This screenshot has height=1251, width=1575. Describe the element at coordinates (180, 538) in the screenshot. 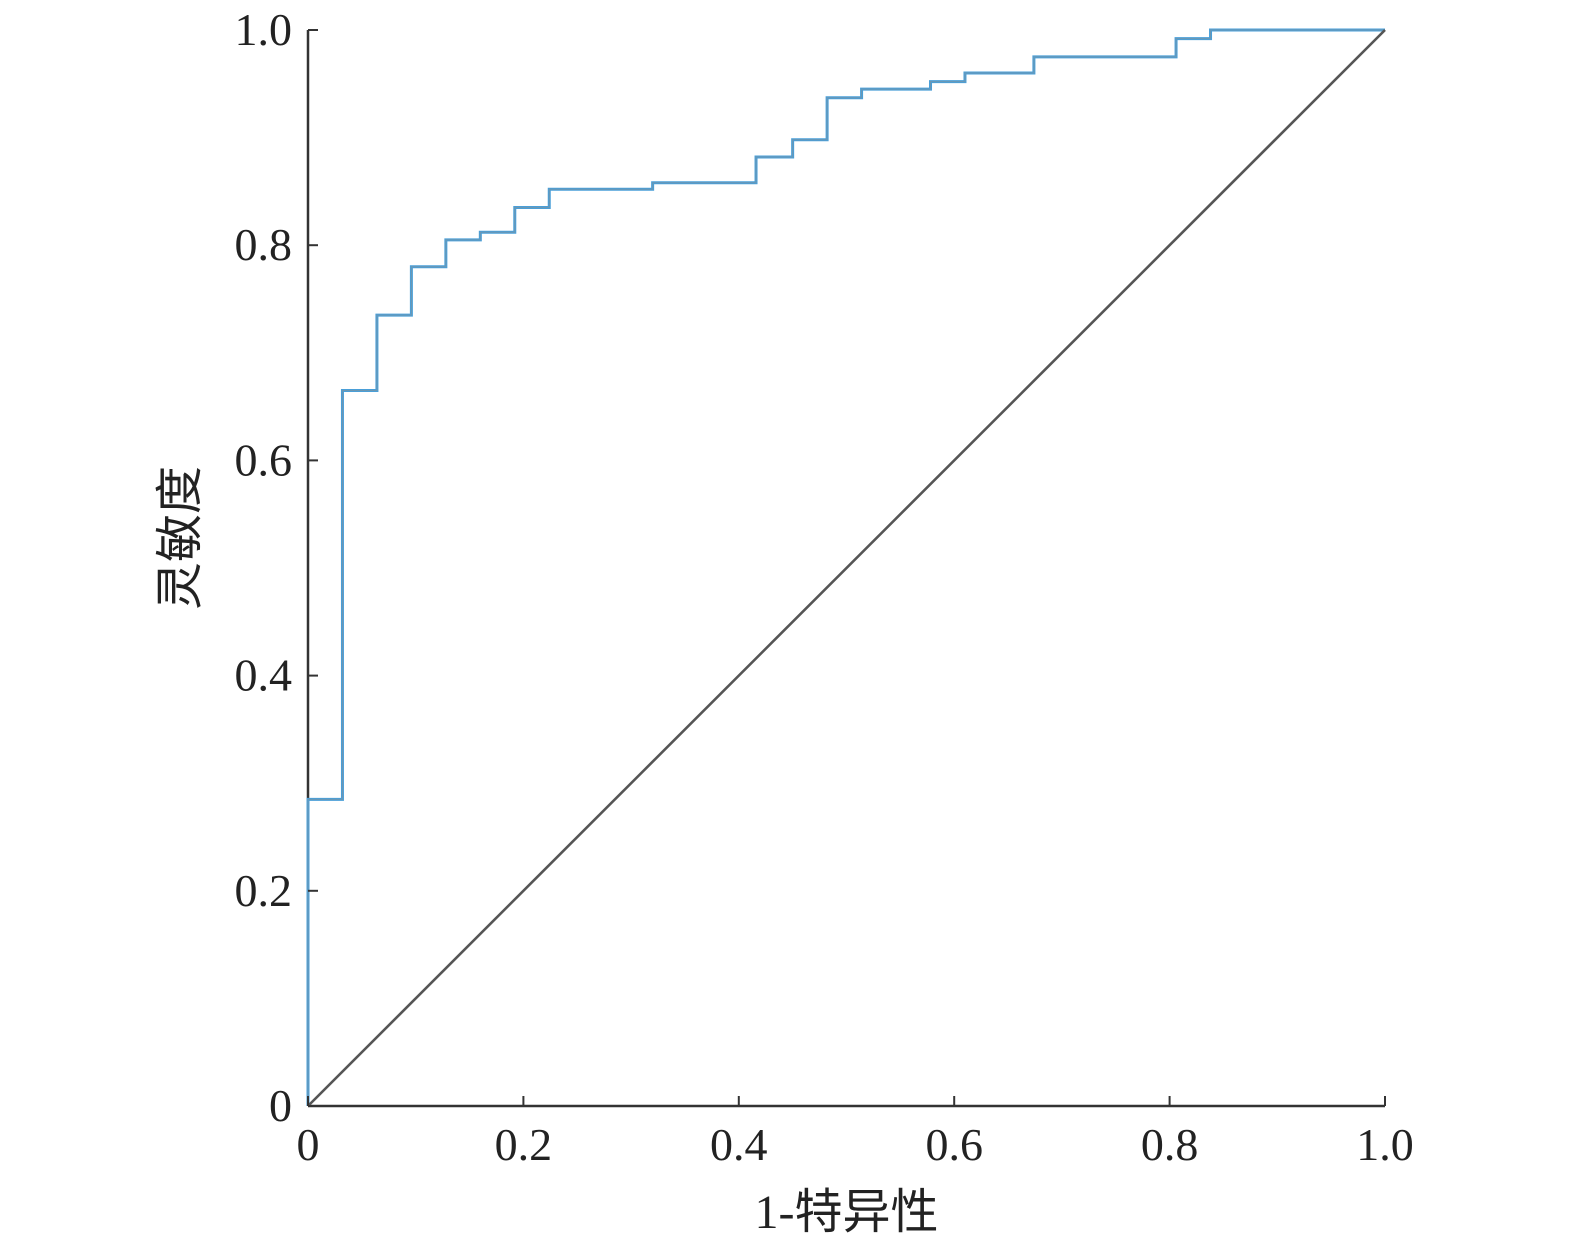

I see `y-axis-title: 灵敏度` at that location.